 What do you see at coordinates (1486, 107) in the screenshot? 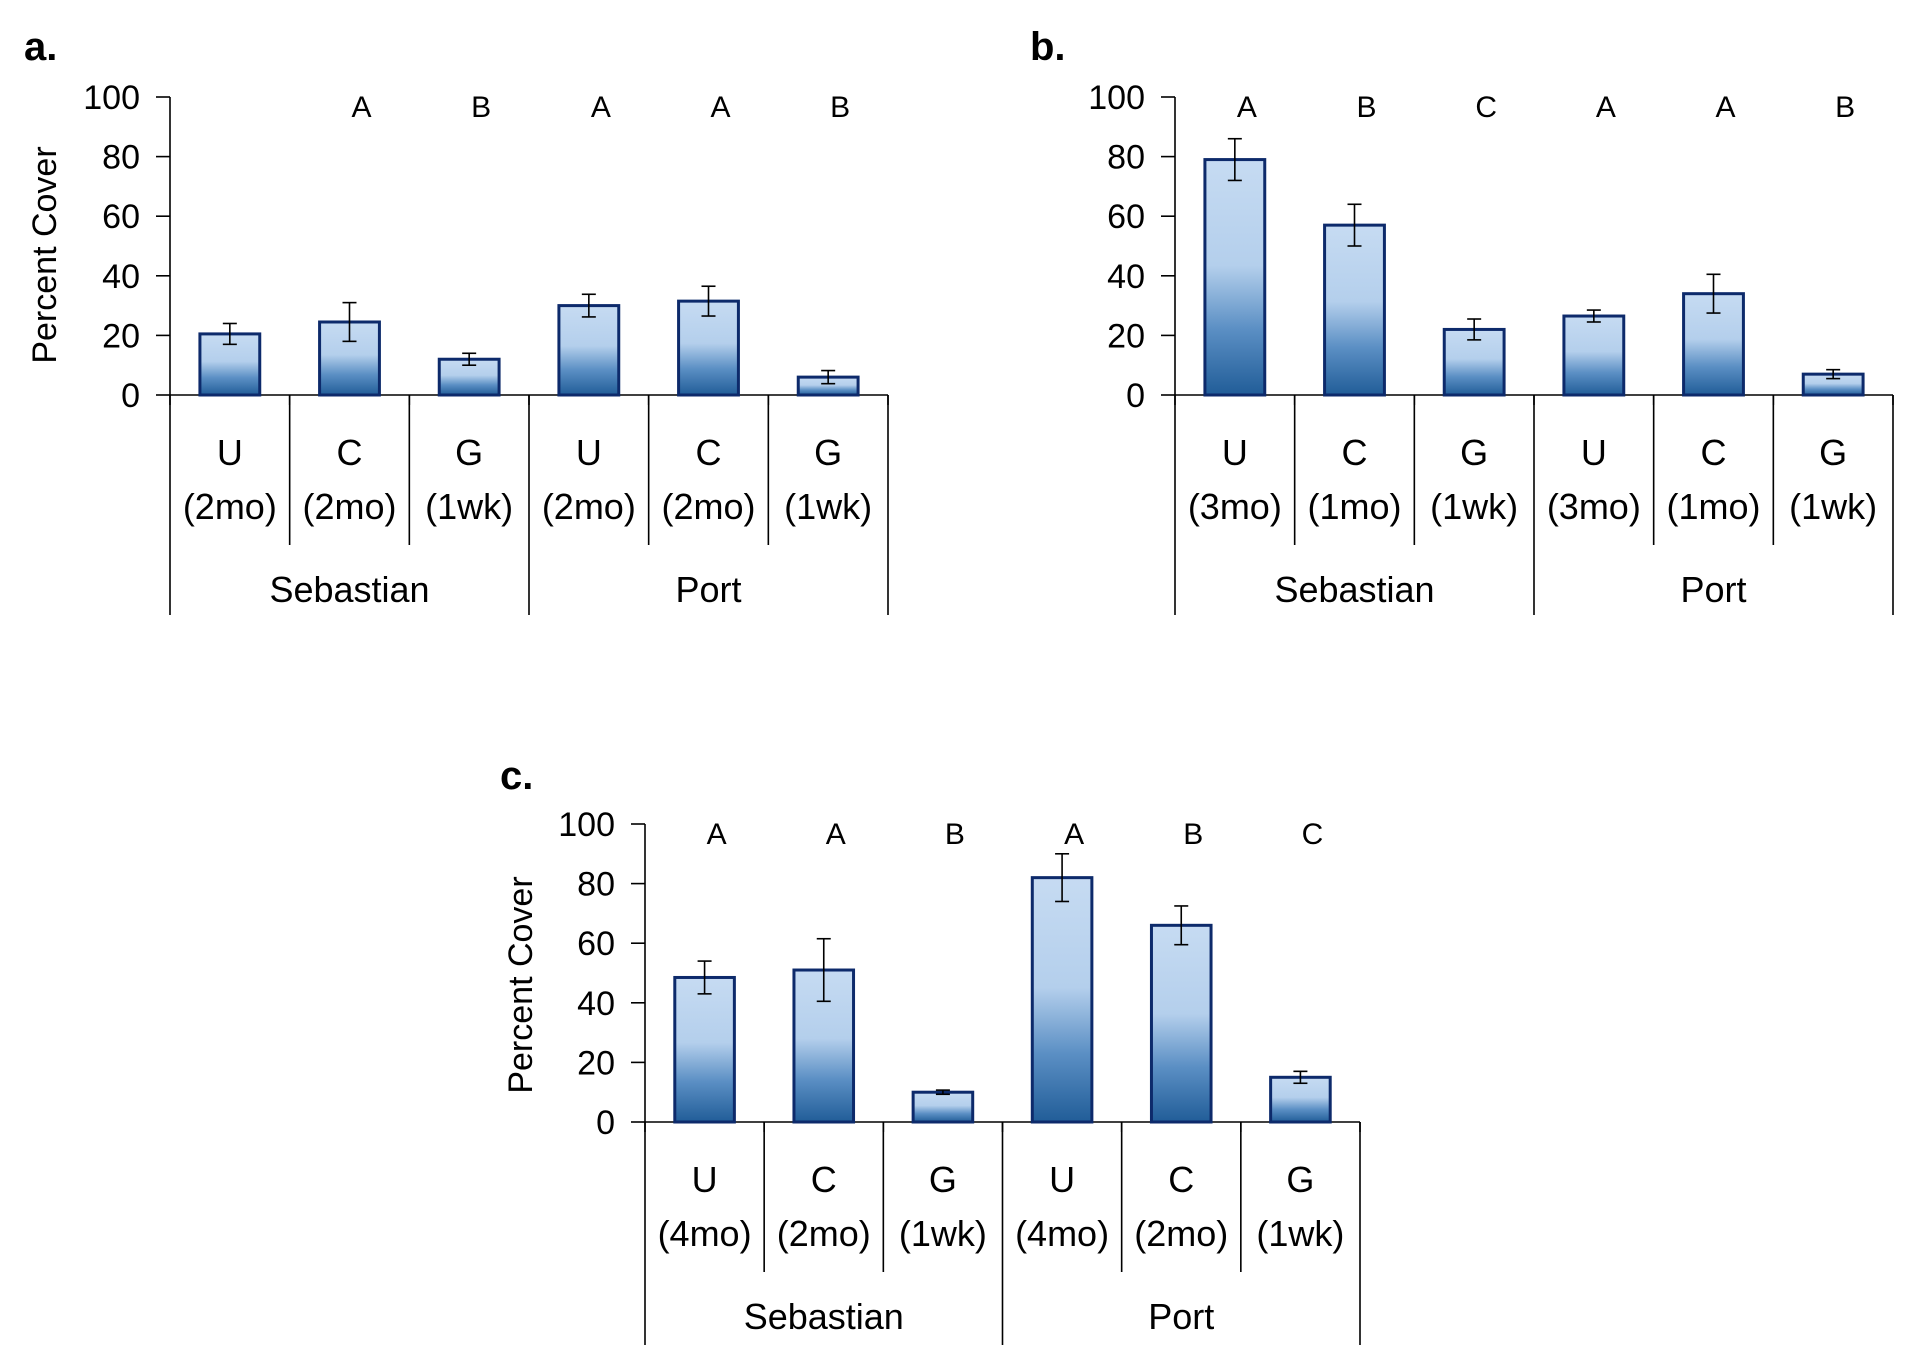
I see `panel-b-significance-letter: C` at bounding box center [1486, 107].